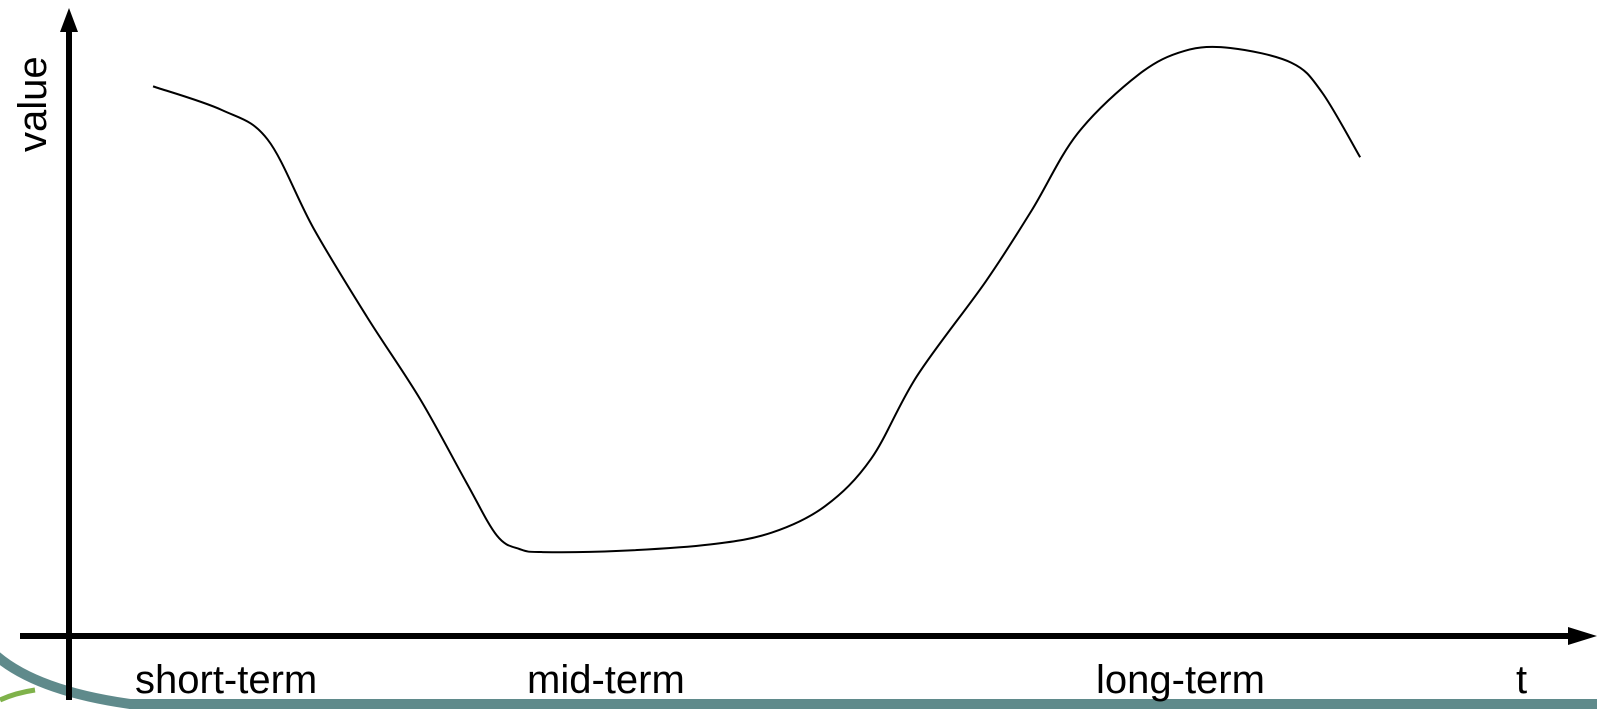 The width and height of the screenshot is (1597, 711). What do you see at coordinates (226, 680) in the screenshot?
I see `x-annotation-short-term: short-term` at bounding box center [226, 680].